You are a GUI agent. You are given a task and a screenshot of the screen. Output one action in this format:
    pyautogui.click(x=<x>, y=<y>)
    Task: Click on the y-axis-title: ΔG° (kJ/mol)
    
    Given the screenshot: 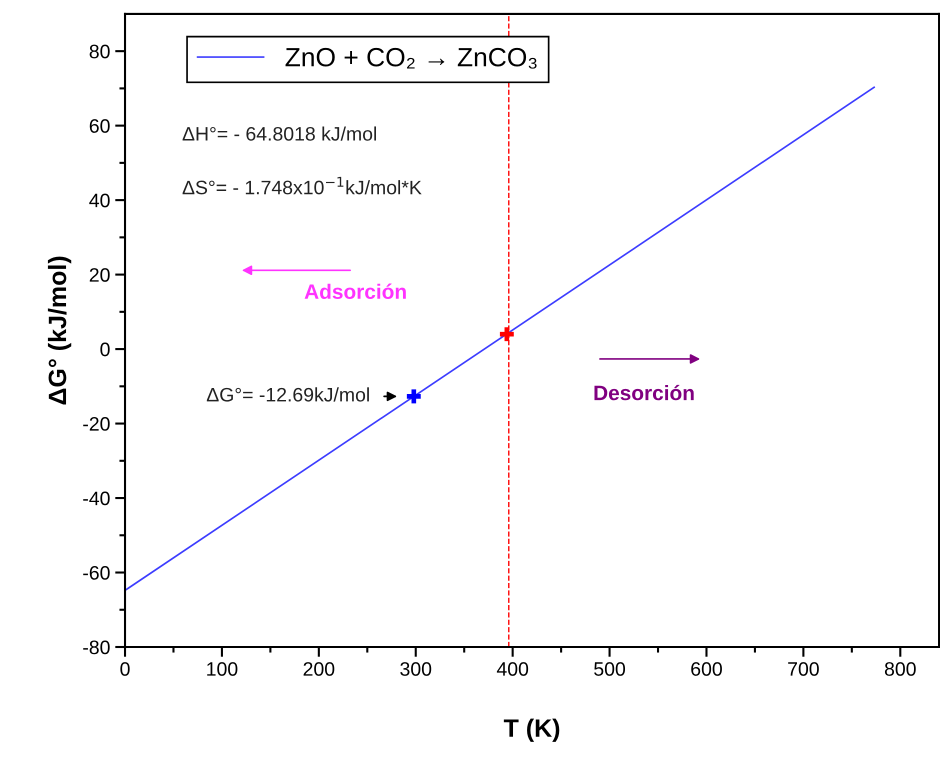 What is the action you would take?
    pyautogui.click(x=60, y=330)
    